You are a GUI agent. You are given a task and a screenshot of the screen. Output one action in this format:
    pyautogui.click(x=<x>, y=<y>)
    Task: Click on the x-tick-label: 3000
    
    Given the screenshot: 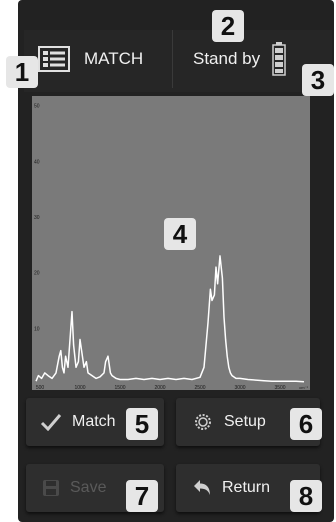 What is the action you would take?
    pyautogui.click(x=239, y=387)
    